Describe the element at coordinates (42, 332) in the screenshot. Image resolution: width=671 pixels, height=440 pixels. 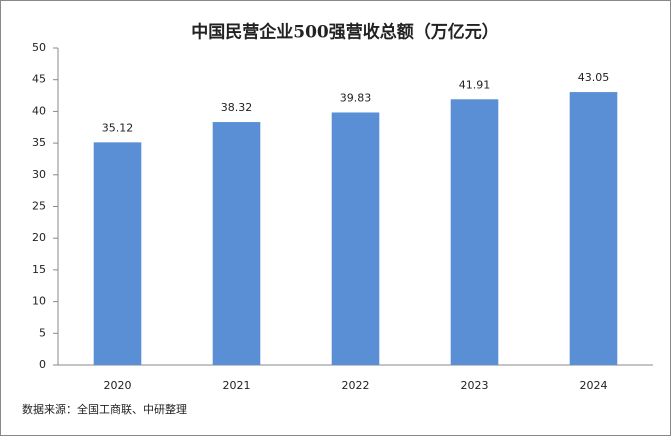
I see `y-tick-label: 5` at that location.